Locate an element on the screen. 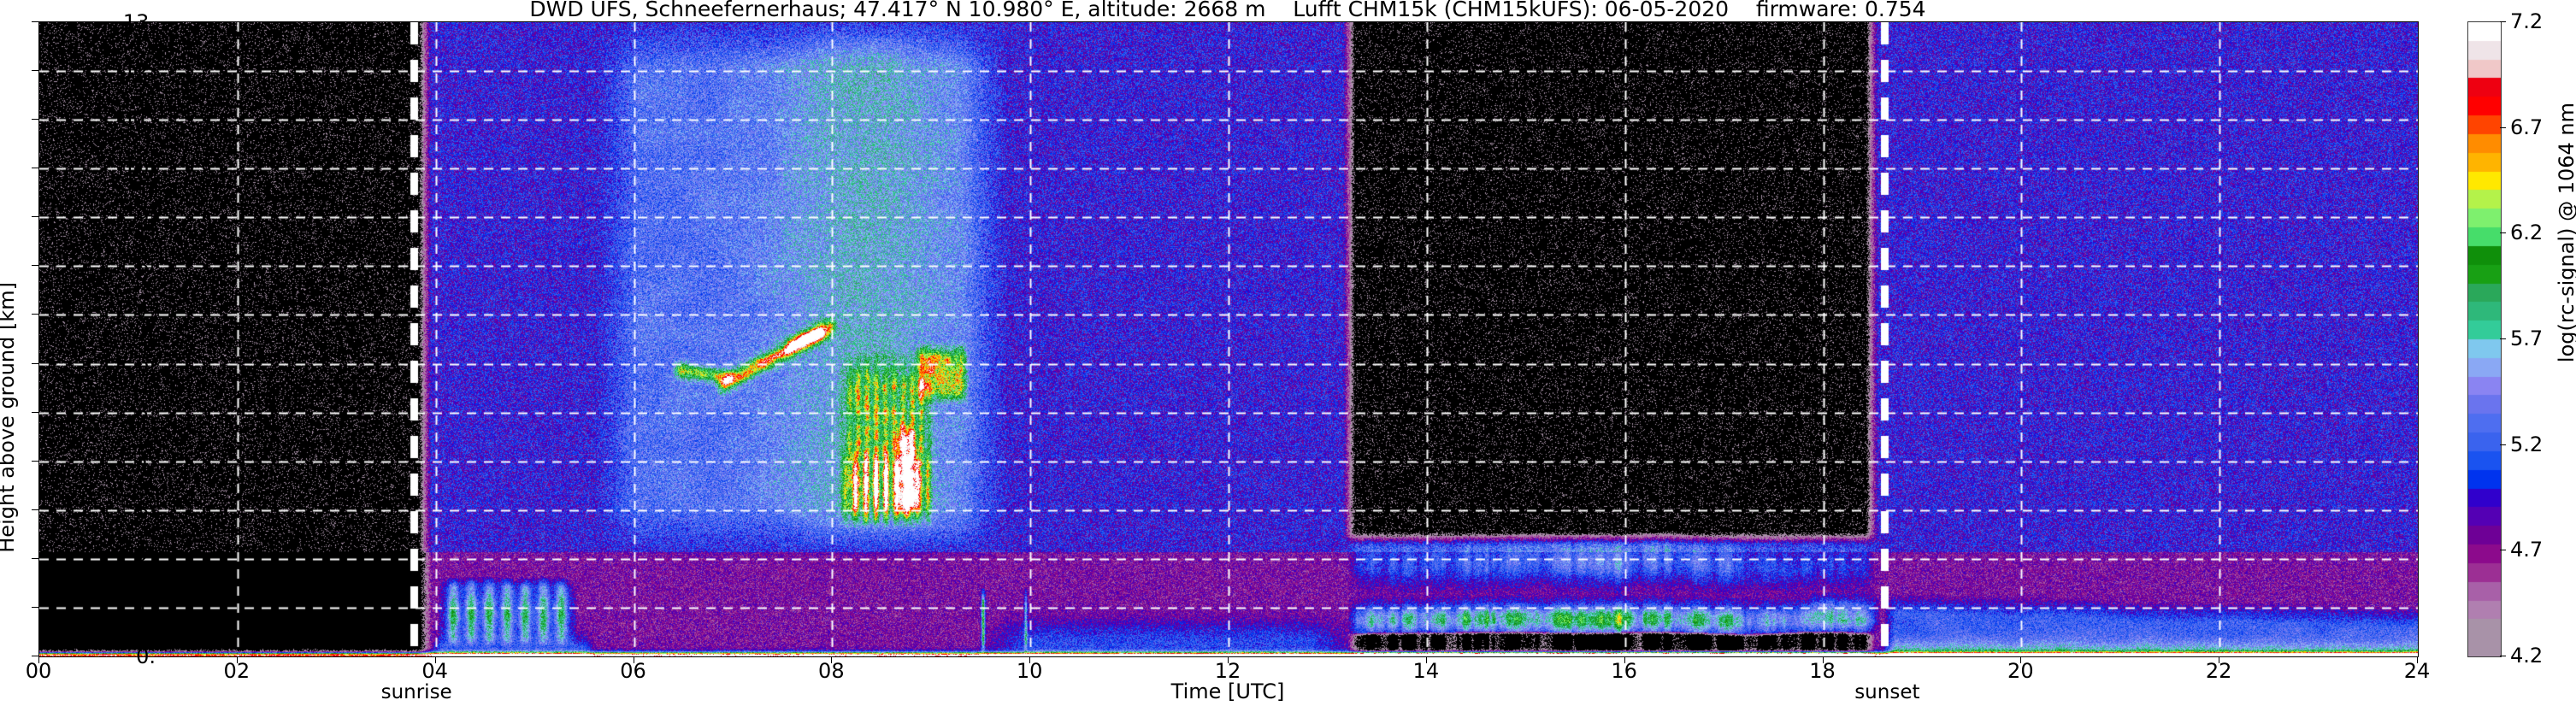  y-tick-label: 10. is located at coordinates (139, 168).